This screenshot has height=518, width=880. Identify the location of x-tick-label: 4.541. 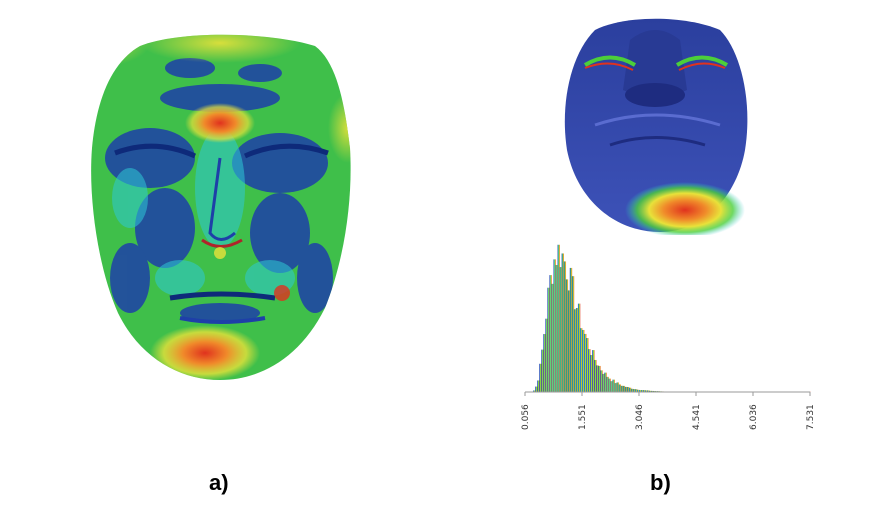
(697, 417).